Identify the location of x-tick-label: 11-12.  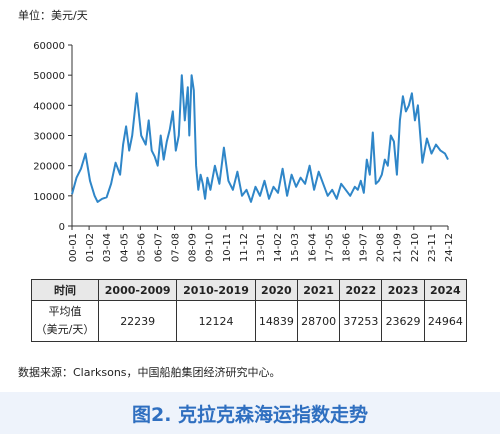
(244, 247).